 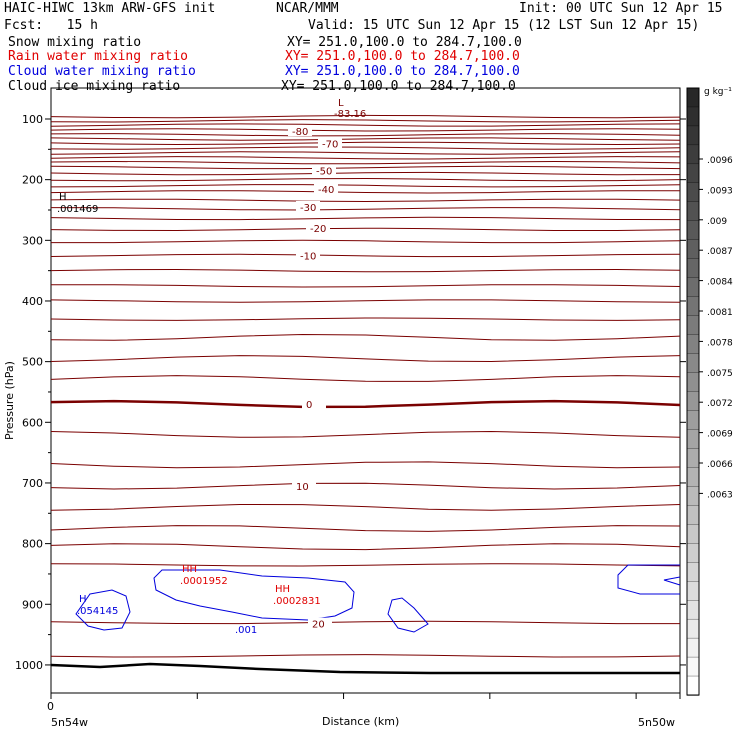 What do you see at coordinates (308, 256) in the screenshot?
I see `contour-level-label: -10` at bounding box center [308, 256].